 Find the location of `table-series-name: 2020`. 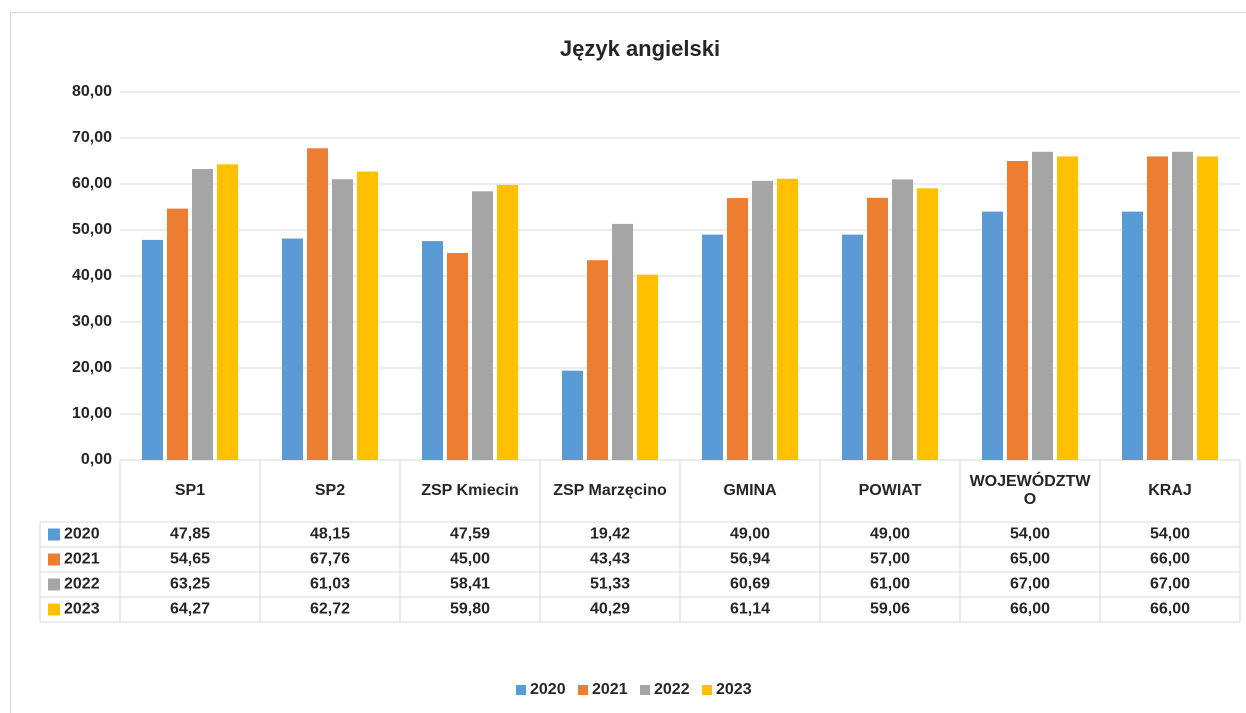

table-series-name: 2020 is located at coordinates (82, 534).